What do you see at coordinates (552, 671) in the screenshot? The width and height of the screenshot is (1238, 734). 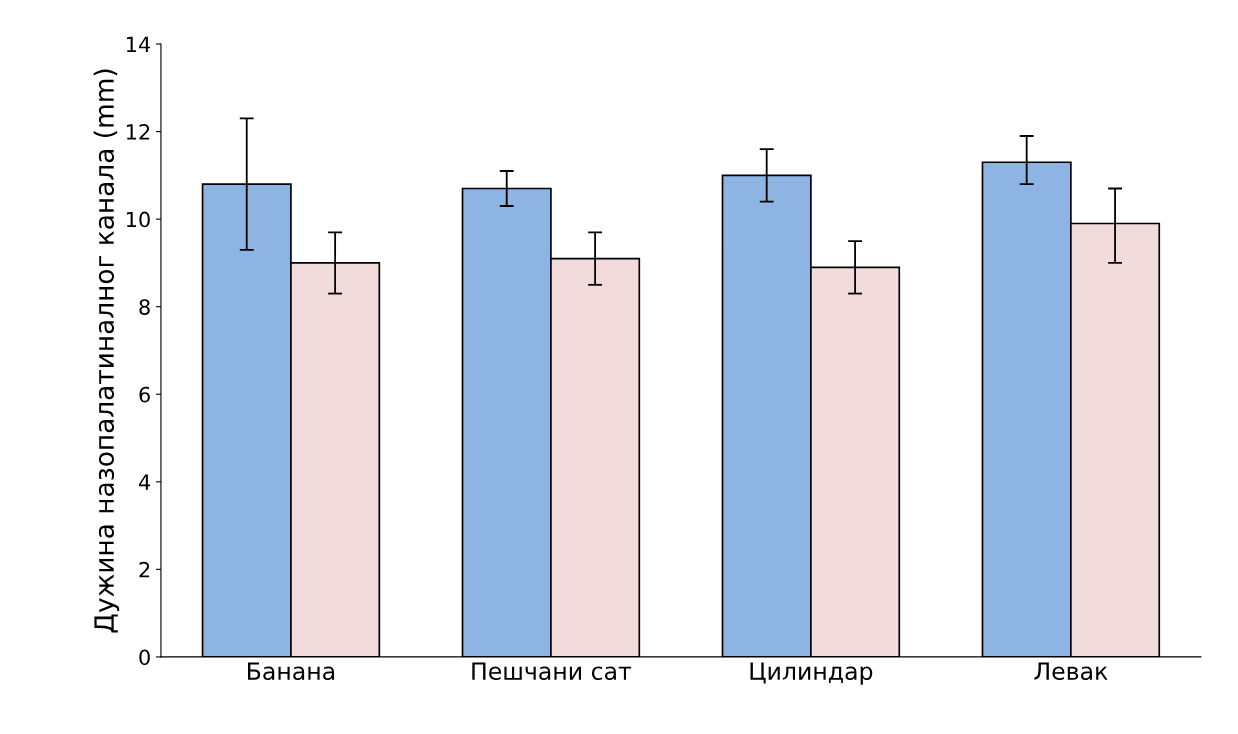 I see `x-tick-label: Пешчани сат` at bounding box center [552, 671].